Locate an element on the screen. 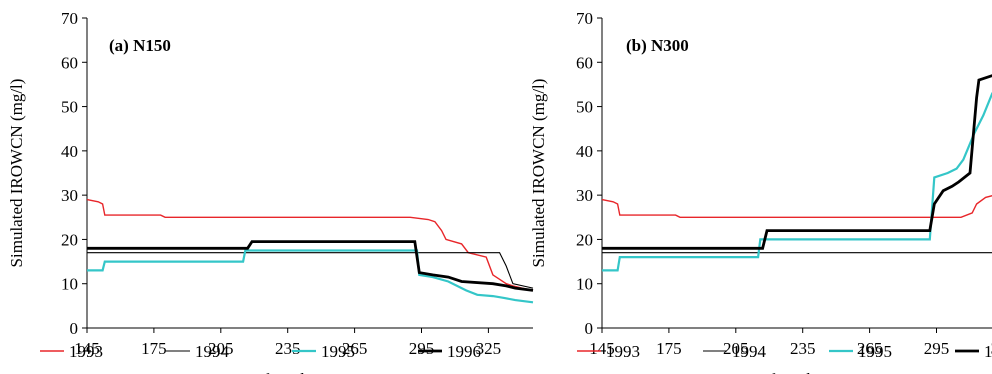  chart-title: (b) N300 is located at coordinates (657, 45).